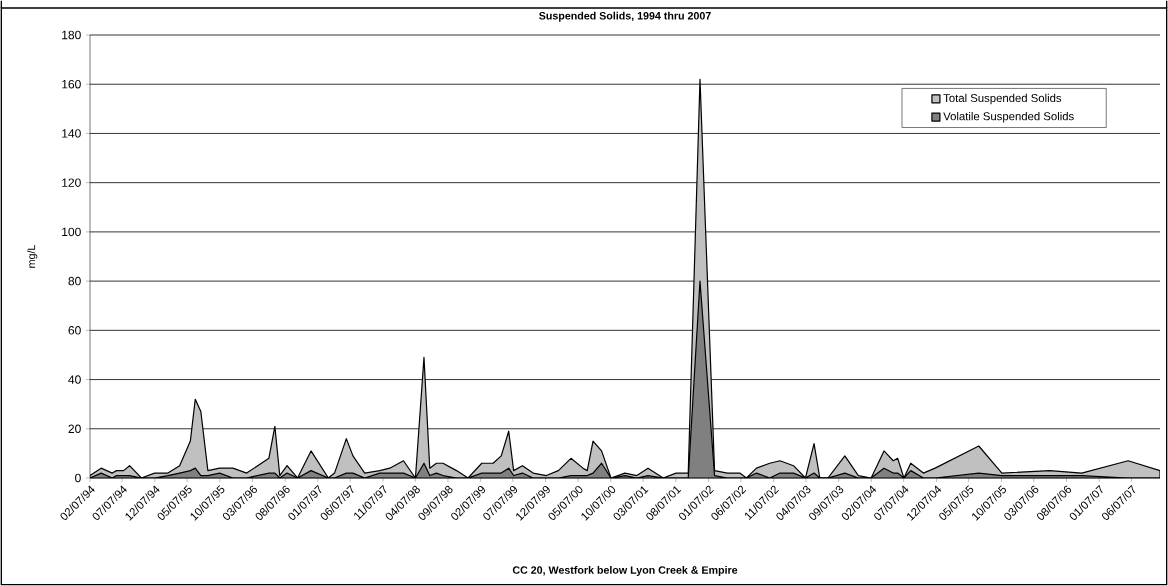 This screenshot has height=586, width=1168. I want to click on x-axis-title: CC 20, Westfork below Lyon Creek & Empire, so click(625, 571).